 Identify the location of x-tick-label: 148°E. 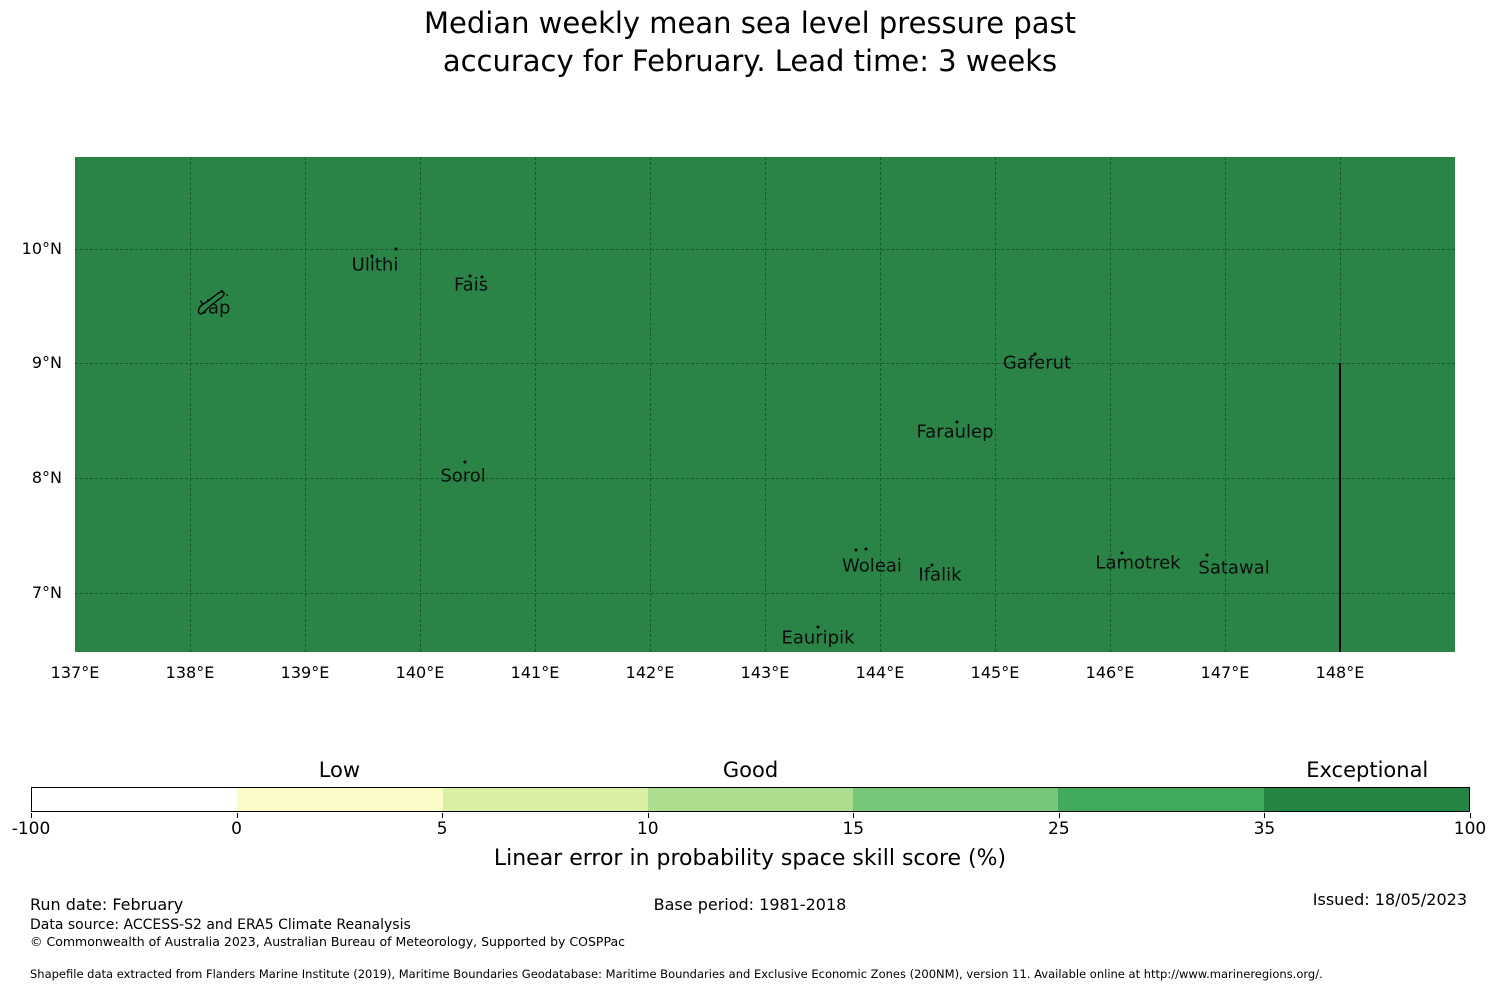
(1340, 672).